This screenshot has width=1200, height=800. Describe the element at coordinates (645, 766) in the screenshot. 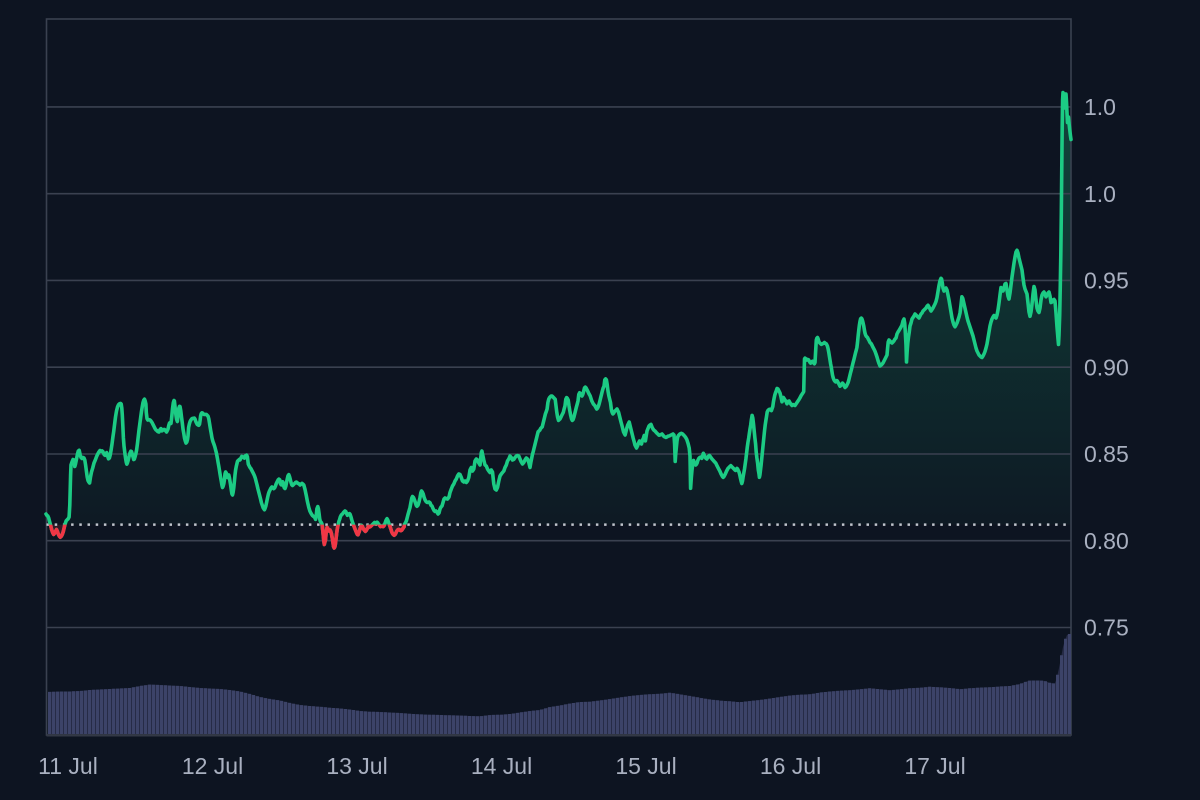

I see `svg-text: 15 Jul` at that location.